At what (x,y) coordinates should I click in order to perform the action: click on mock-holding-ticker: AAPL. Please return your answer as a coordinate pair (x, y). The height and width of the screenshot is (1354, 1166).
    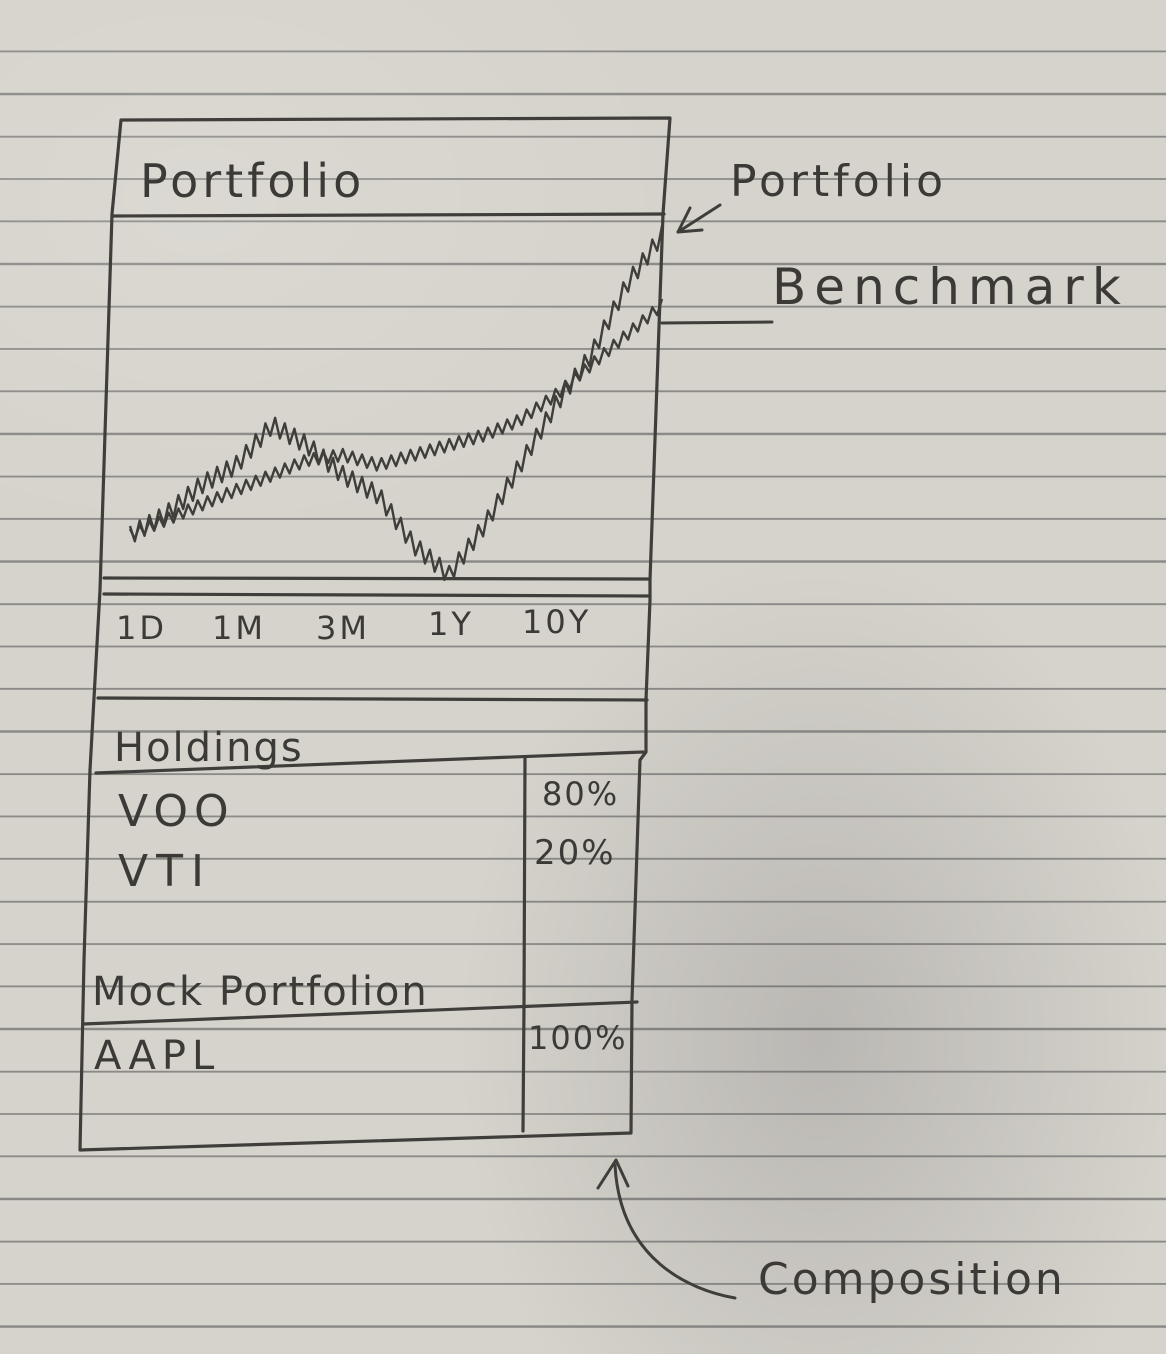
    Looking at the image, I should click on (157, 1056).